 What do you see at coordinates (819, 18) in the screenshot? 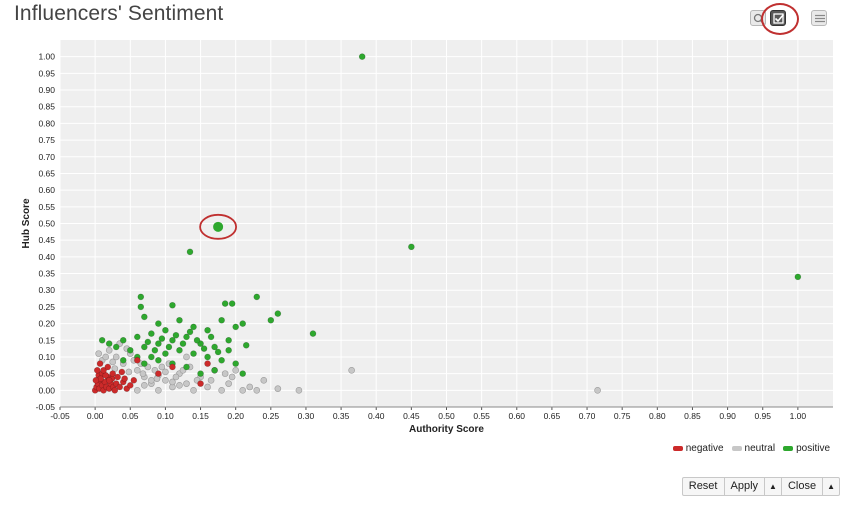
I see `menu-button` at bounding box center [819, 18].